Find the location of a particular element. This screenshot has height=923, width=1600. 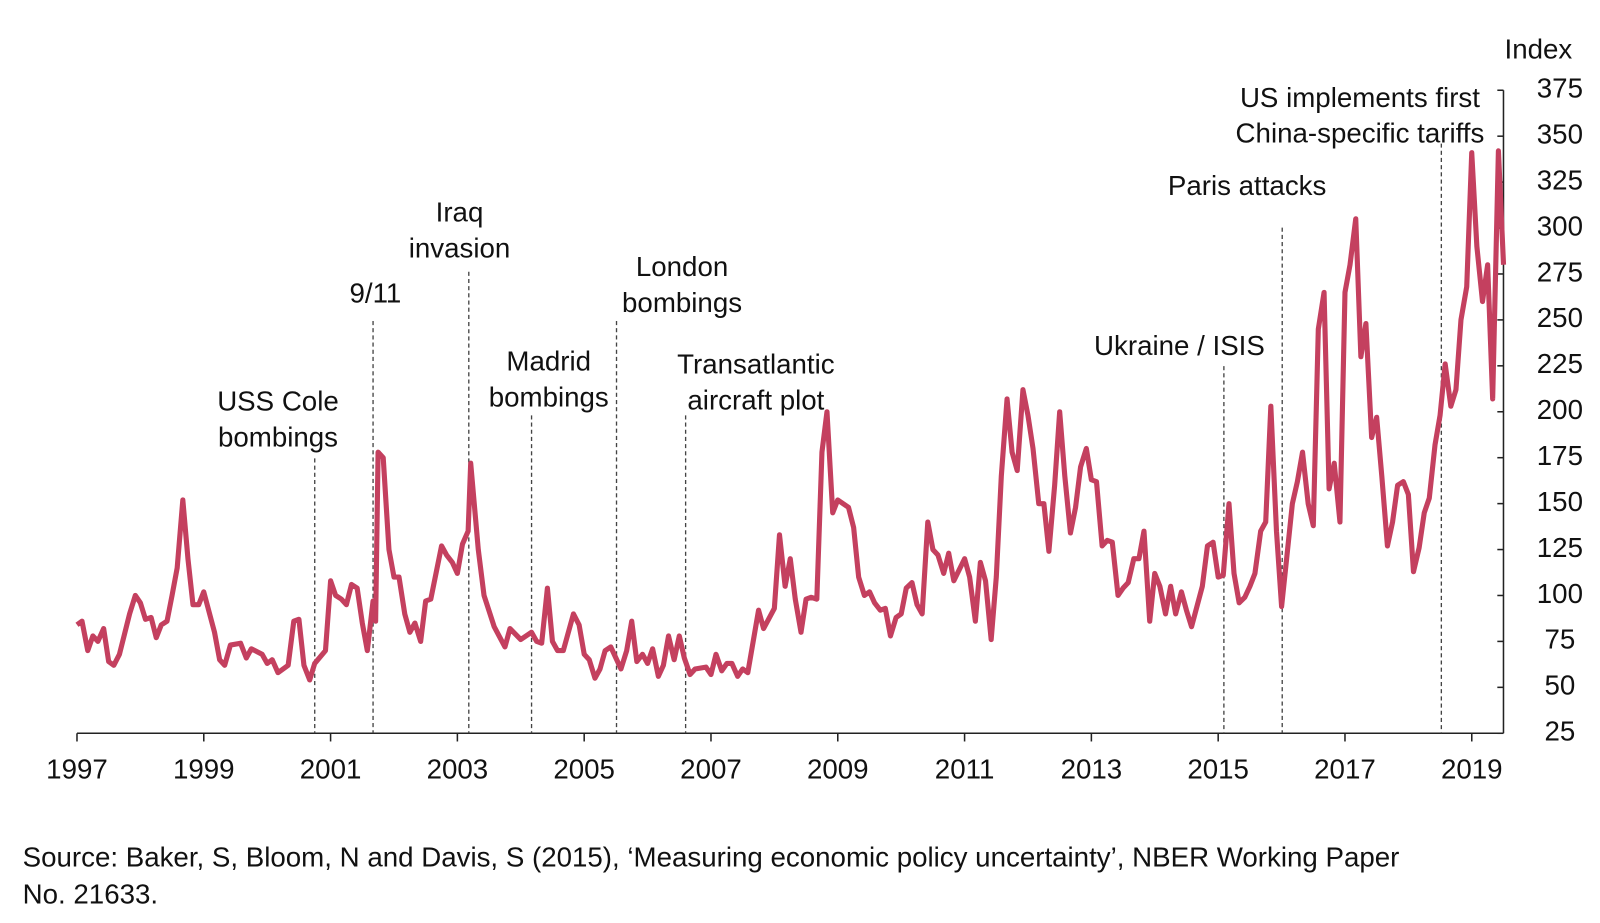

event-label: China-specific tariffs is located at coordinates (1360, 133).